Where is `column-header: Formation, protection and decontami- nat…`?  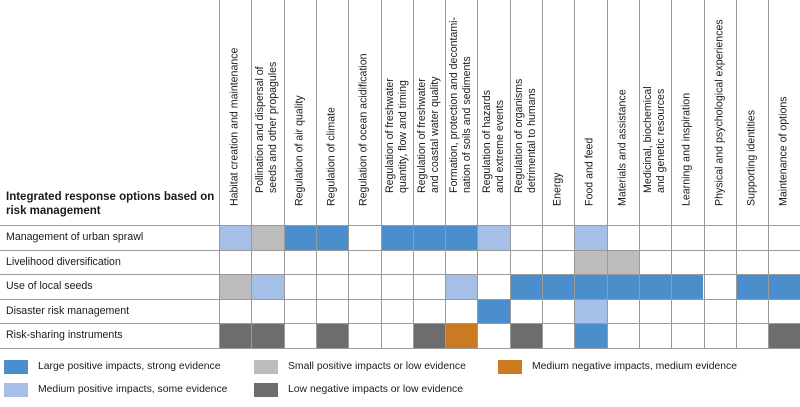
column-header: Formation, protection and decontami- nat… is located at coordinates (461, 112).